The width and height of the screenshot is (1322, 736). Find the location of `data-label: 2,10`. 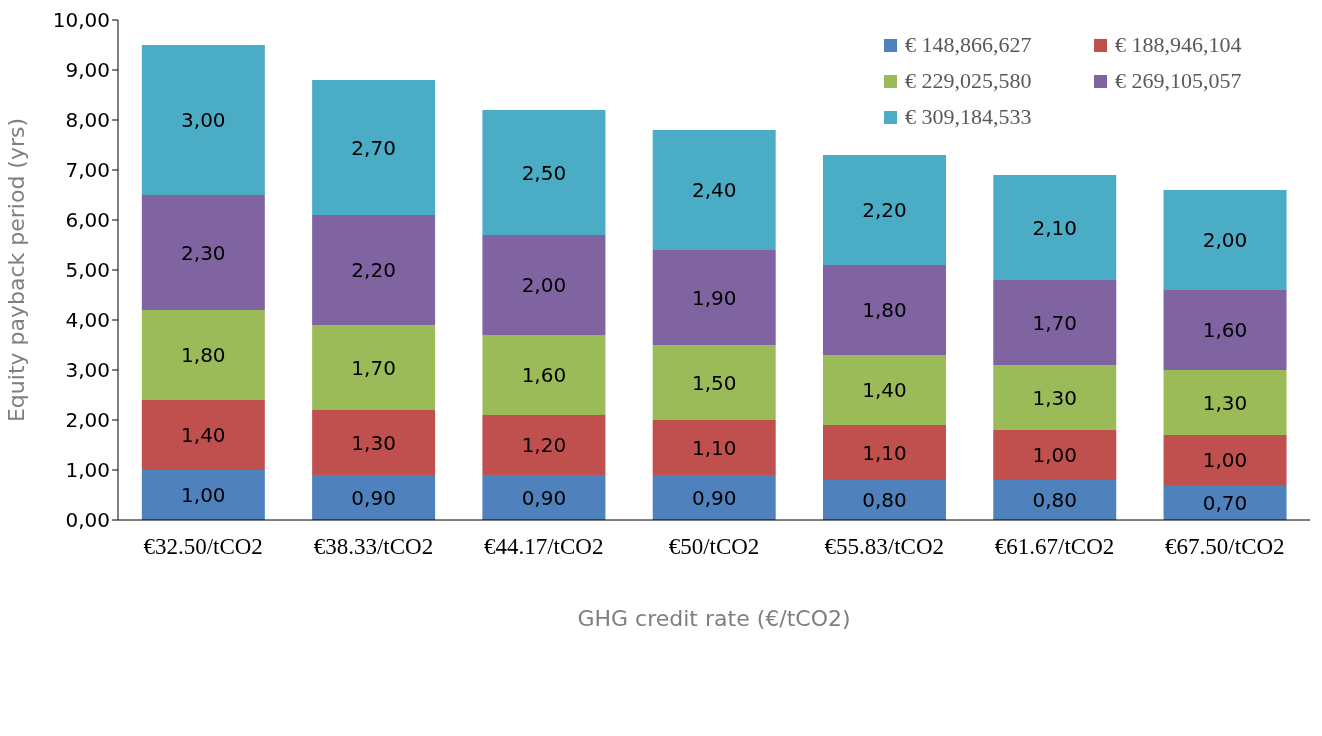

data-label: 2,10 is located at coordinates (1055, 227).